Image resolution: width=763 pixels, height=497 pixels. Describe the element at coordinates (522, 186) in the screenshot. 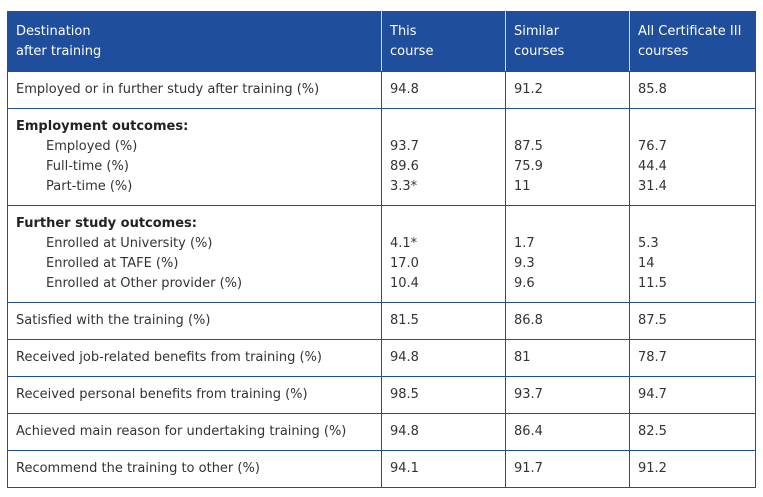

I see `cell-similar: 11` at that location.